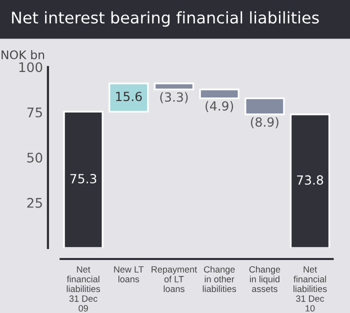  What do you see at coordinates (34, 113) in the screenshot?
I see `y-tick-label: 75` at bounding box center [34, 113].